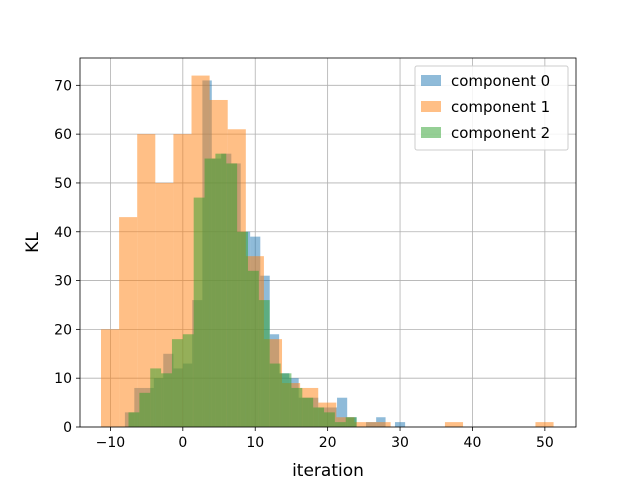 The image size is (640, 480). Describe the element at coordinates (111, 443) in the screenshot. I see `x-tick-label: −10` at that location.